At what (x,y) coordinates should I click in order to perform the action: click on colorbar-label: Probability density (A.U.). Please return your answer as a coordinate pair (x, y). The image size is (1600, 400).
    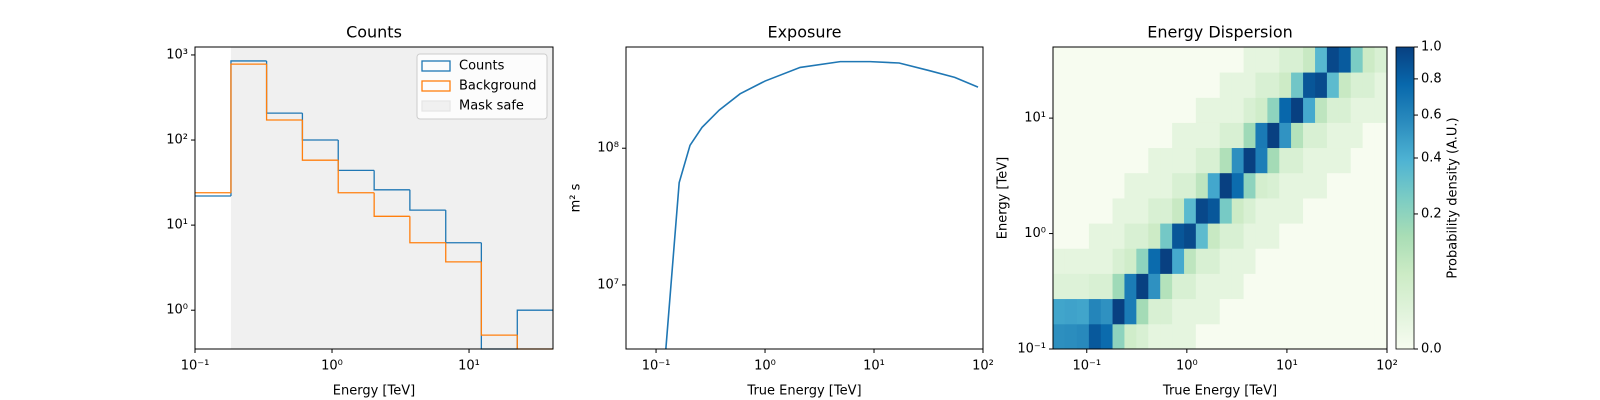
    Looking at the image, I should click on (1453, 197).